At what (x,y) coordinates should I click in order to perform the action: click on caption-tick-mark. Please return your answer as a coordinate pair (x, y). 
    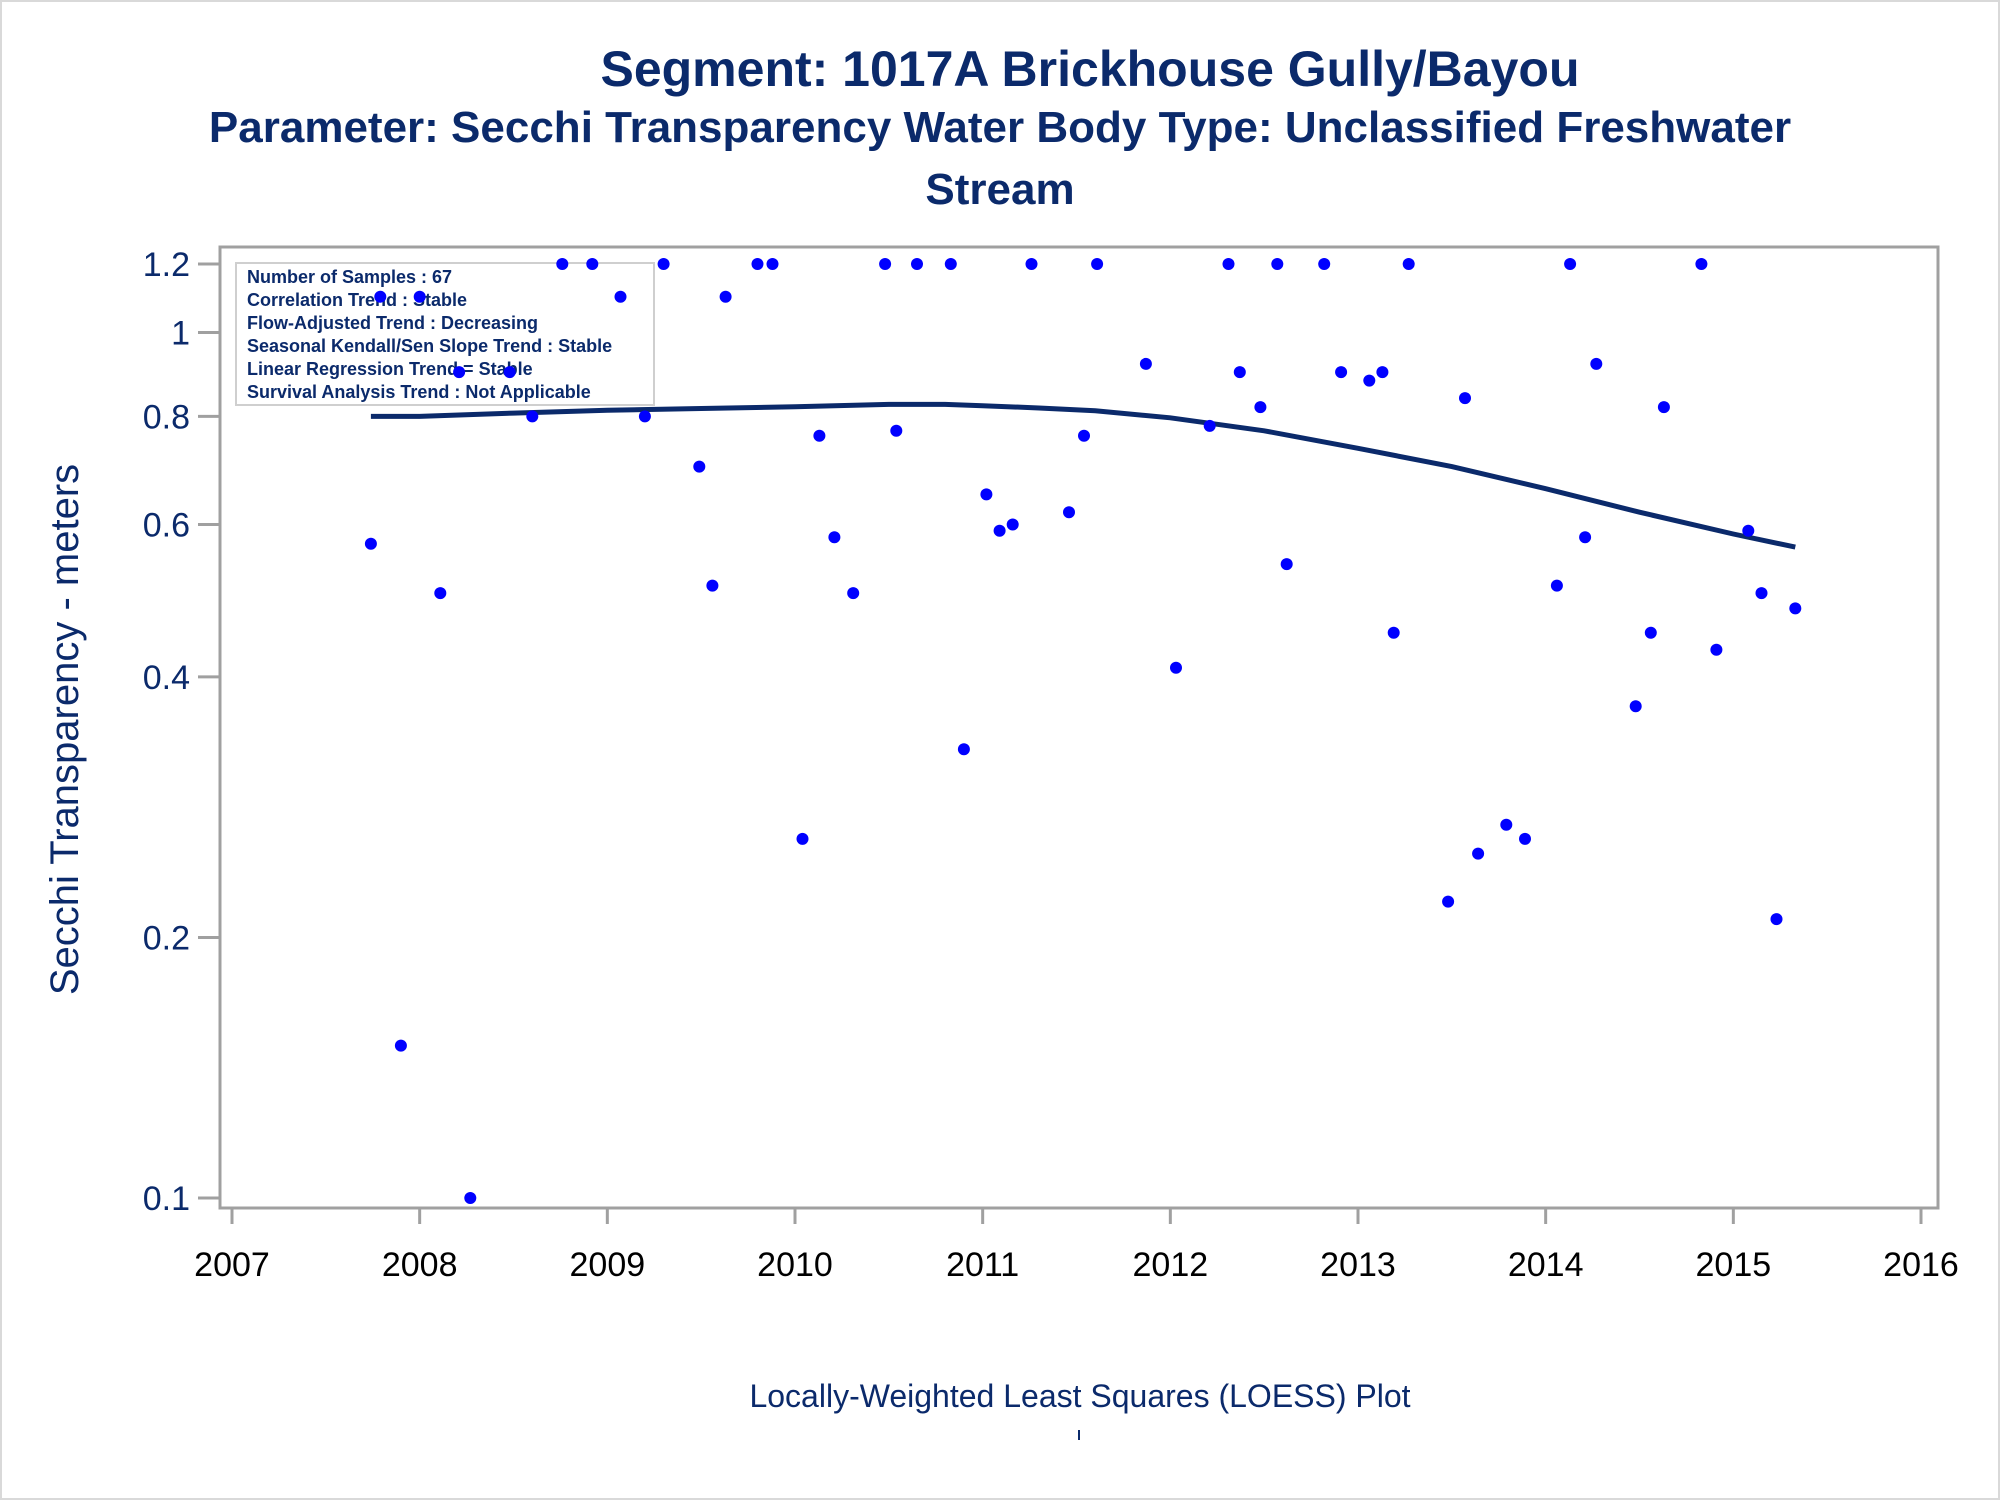
    Looking at the image, I should click on (1079, 1435).